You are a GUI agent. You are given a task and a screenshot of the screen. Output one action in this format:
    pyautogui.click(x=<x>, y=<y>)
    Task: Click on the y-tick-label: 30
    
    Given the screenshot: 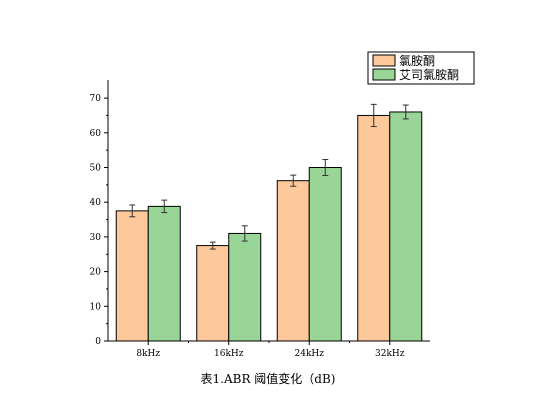 What is the action you would take?
    pyautogui.click(x=96, y=238)
    